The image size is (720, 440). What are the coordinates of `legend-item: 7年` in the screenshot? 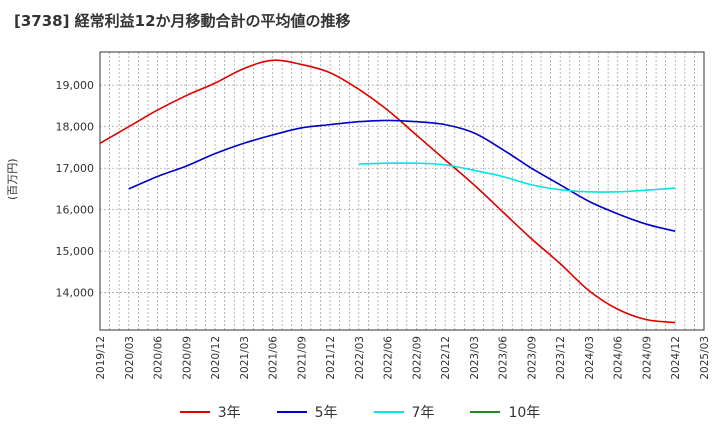 It's located at (404, 412).